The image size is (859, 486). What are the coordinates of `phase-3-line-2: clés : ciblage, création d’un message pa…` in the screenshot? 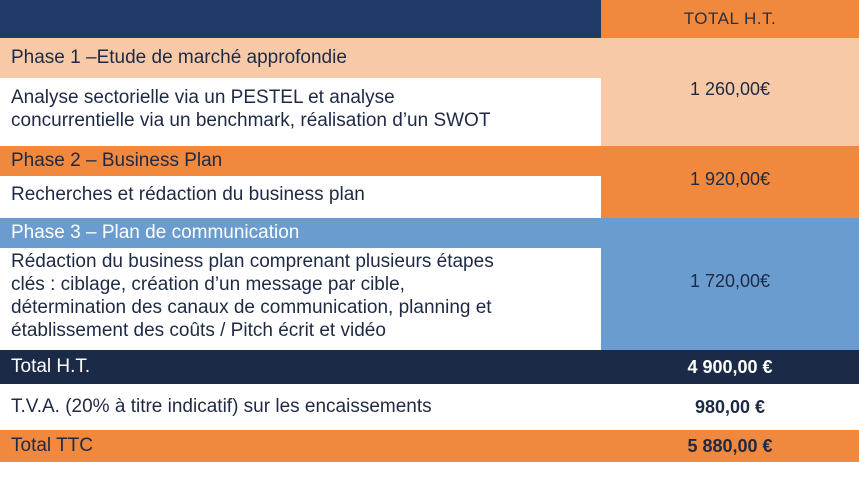 It's located at (208, 284).